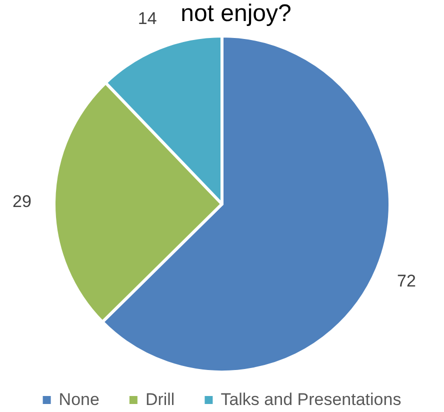 The image size is (444, 412). Describe the element at coordinates (147, 18) in the screenshot. I see `data-label: 14` at that location.